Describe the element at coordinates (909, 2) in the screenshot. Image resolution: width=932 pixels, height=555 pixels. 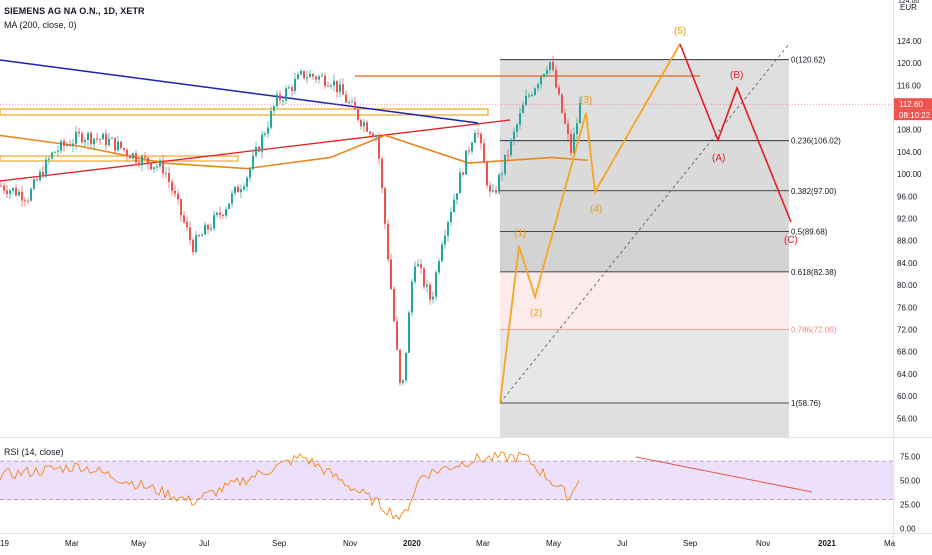
I see `price-axis-label-clipped: 124.00` at that location.